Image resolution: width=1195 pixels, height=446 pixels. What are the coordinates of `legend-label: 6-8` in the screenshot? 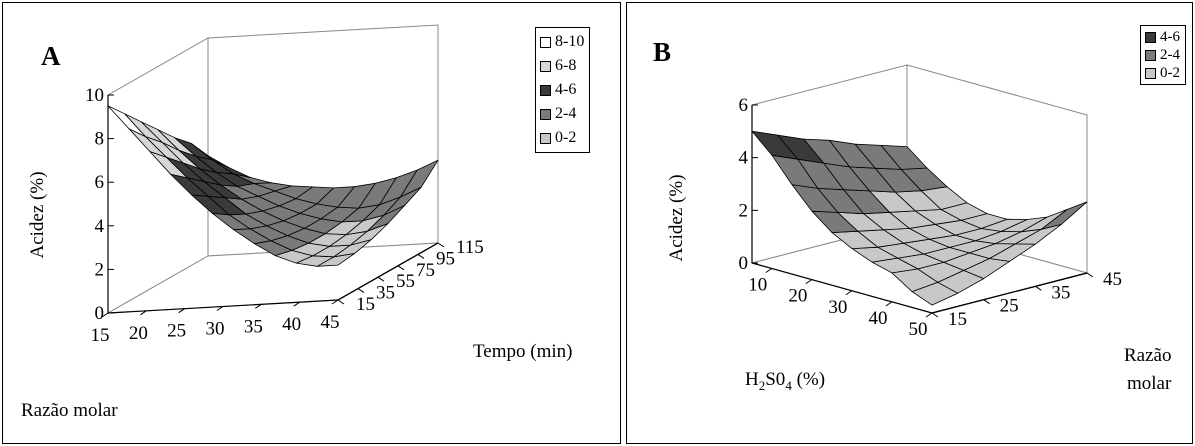 It's located at (566, 65).